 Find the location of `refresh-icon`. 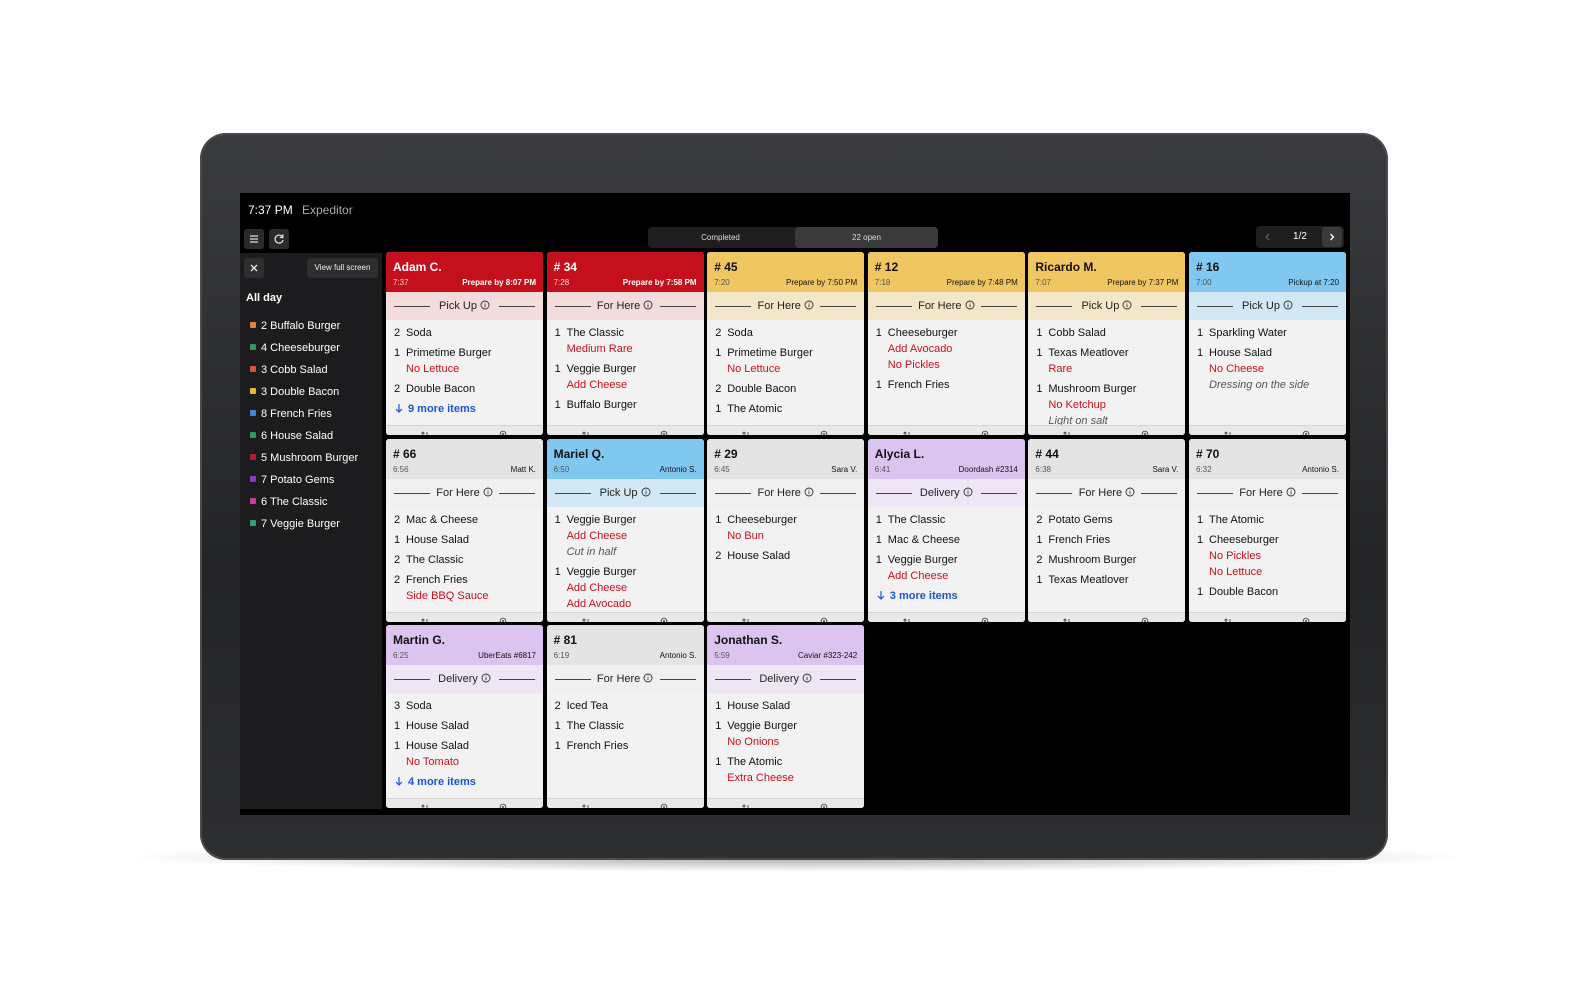

refresh-icon is located at coordinates (279, 239).